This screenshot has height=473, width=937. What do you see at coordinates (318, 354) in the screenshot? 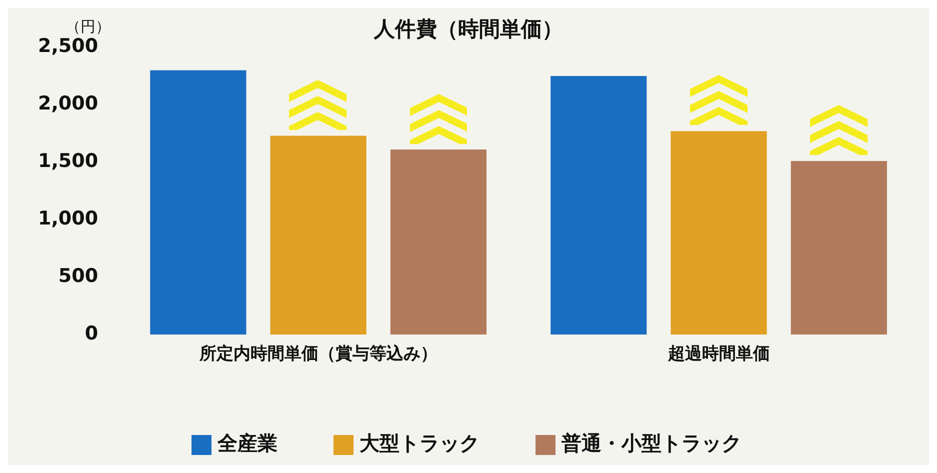
I see `x-tick-label: 所定内時間単価（賞与等込み）` at bounding box center [318, 354].